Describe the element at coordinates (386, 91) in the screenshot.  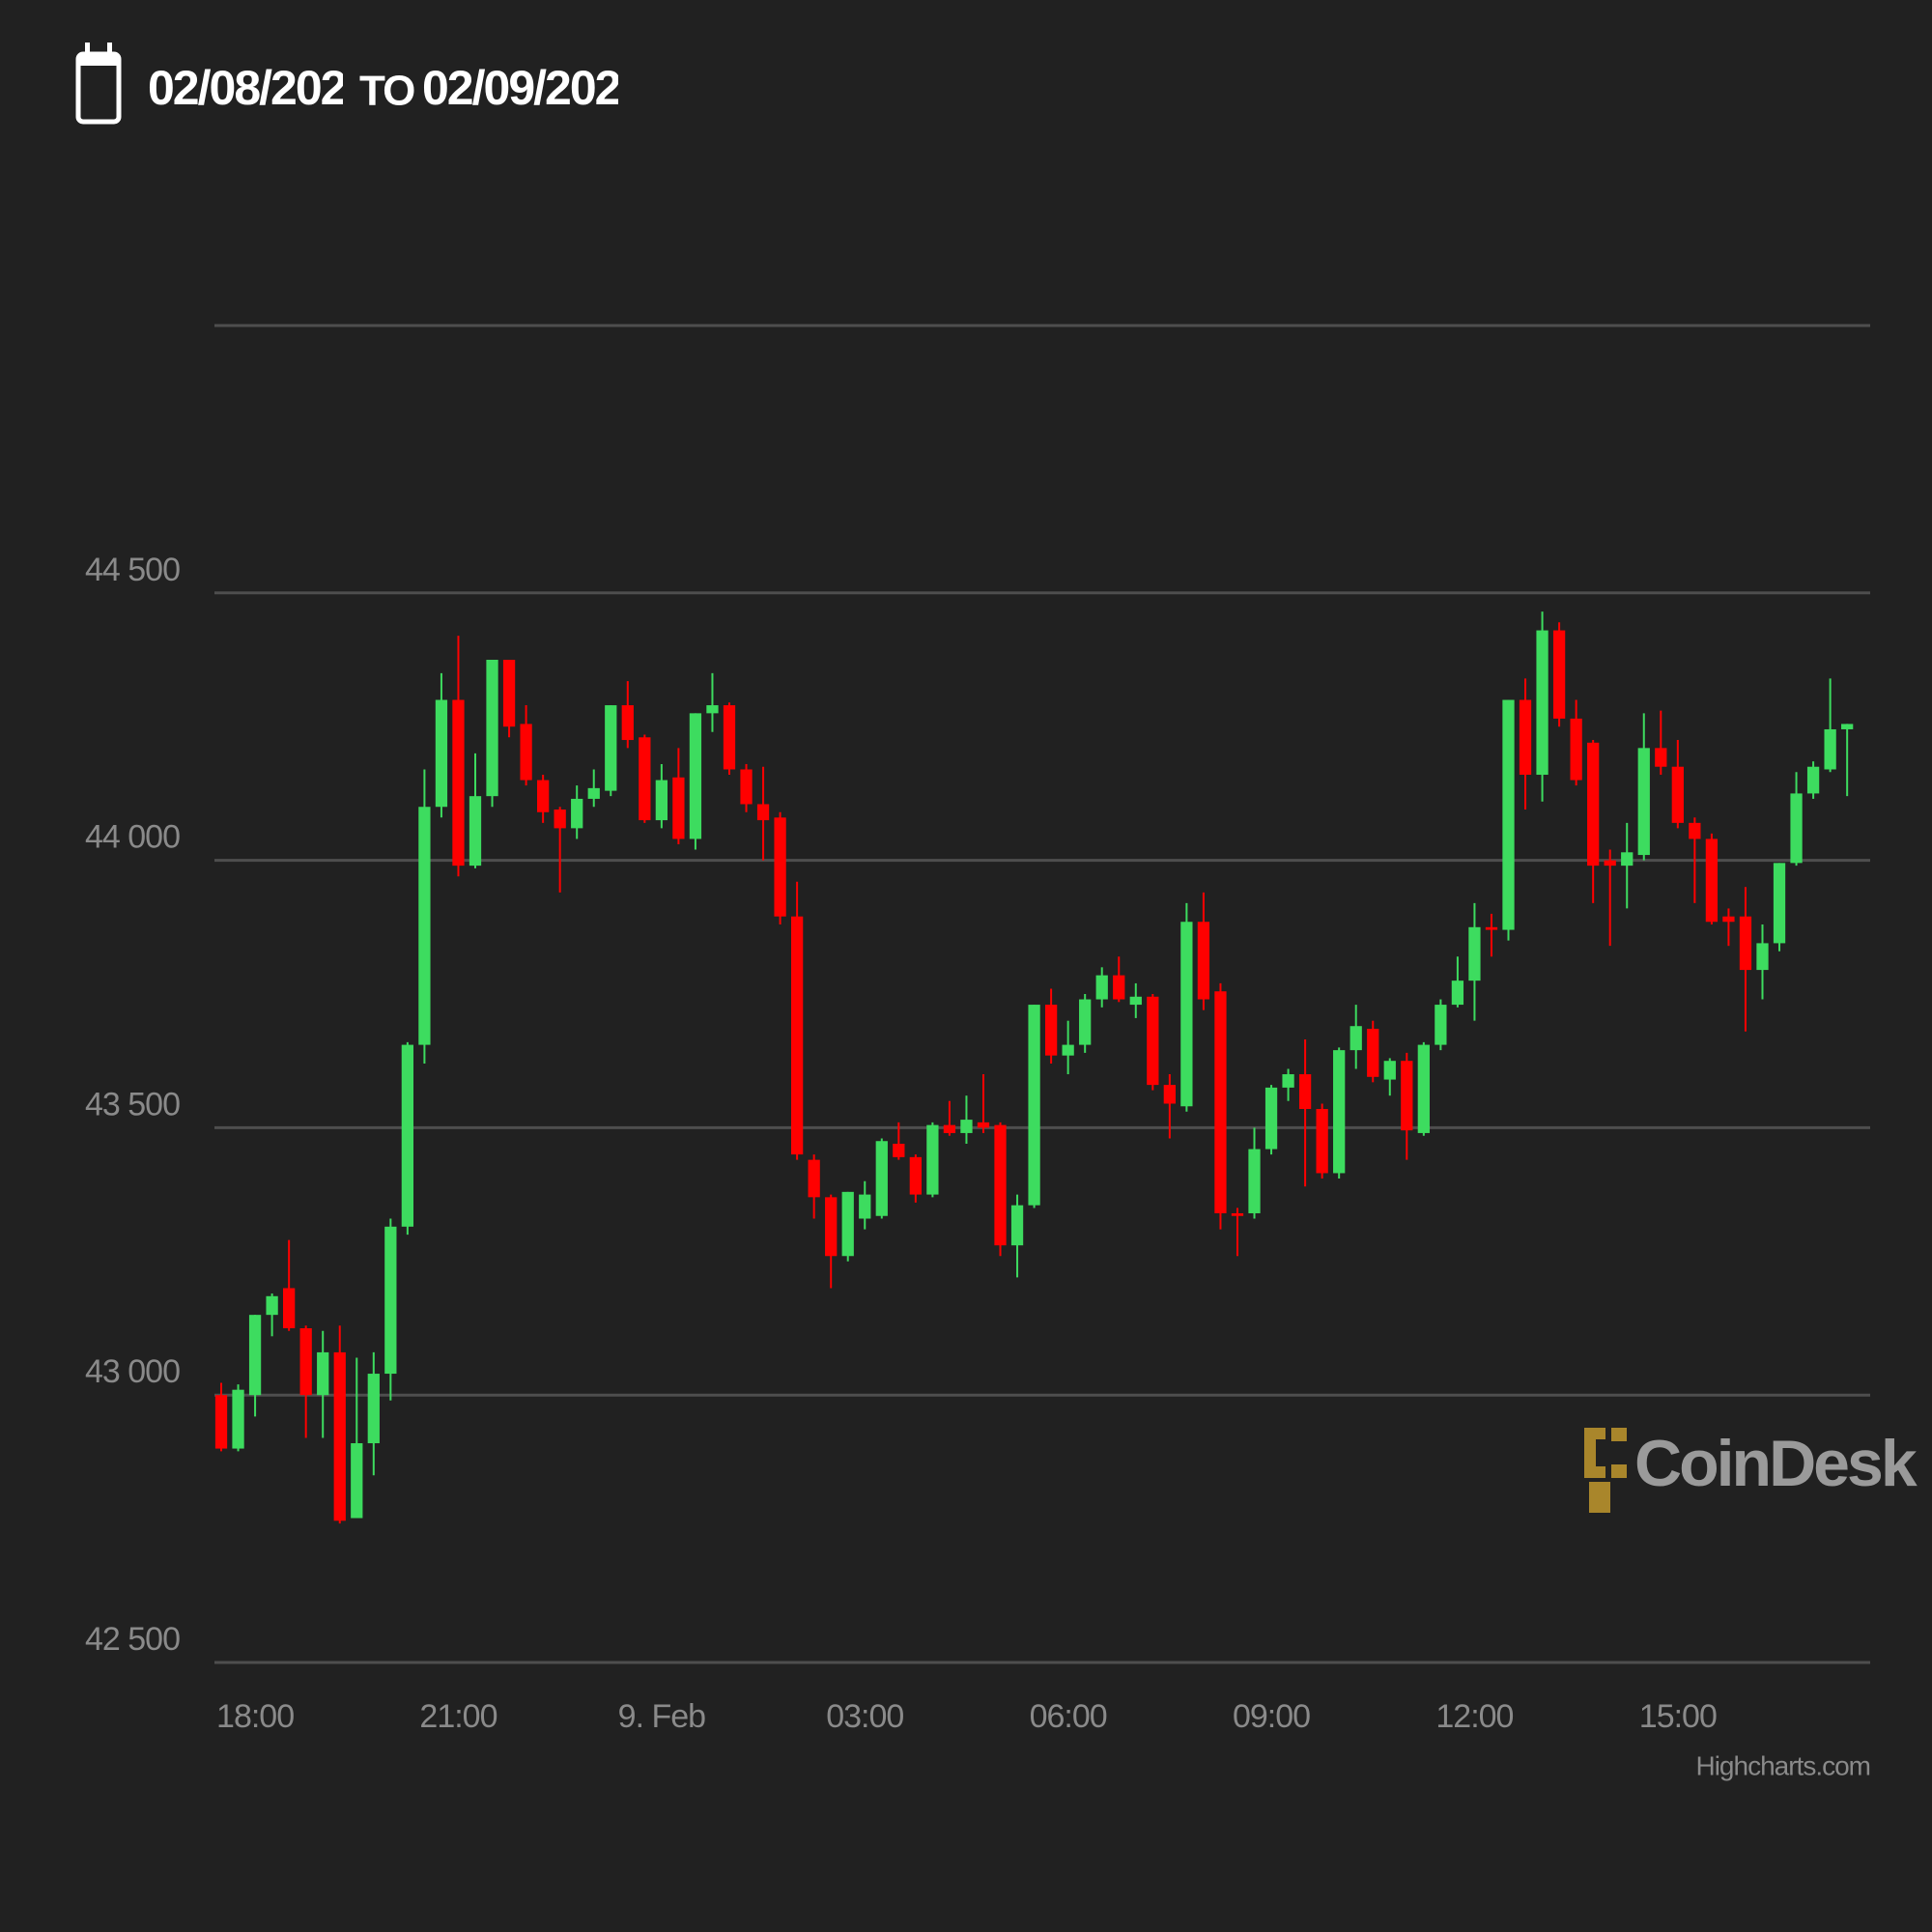
I see `date-separator: TO` at that location.